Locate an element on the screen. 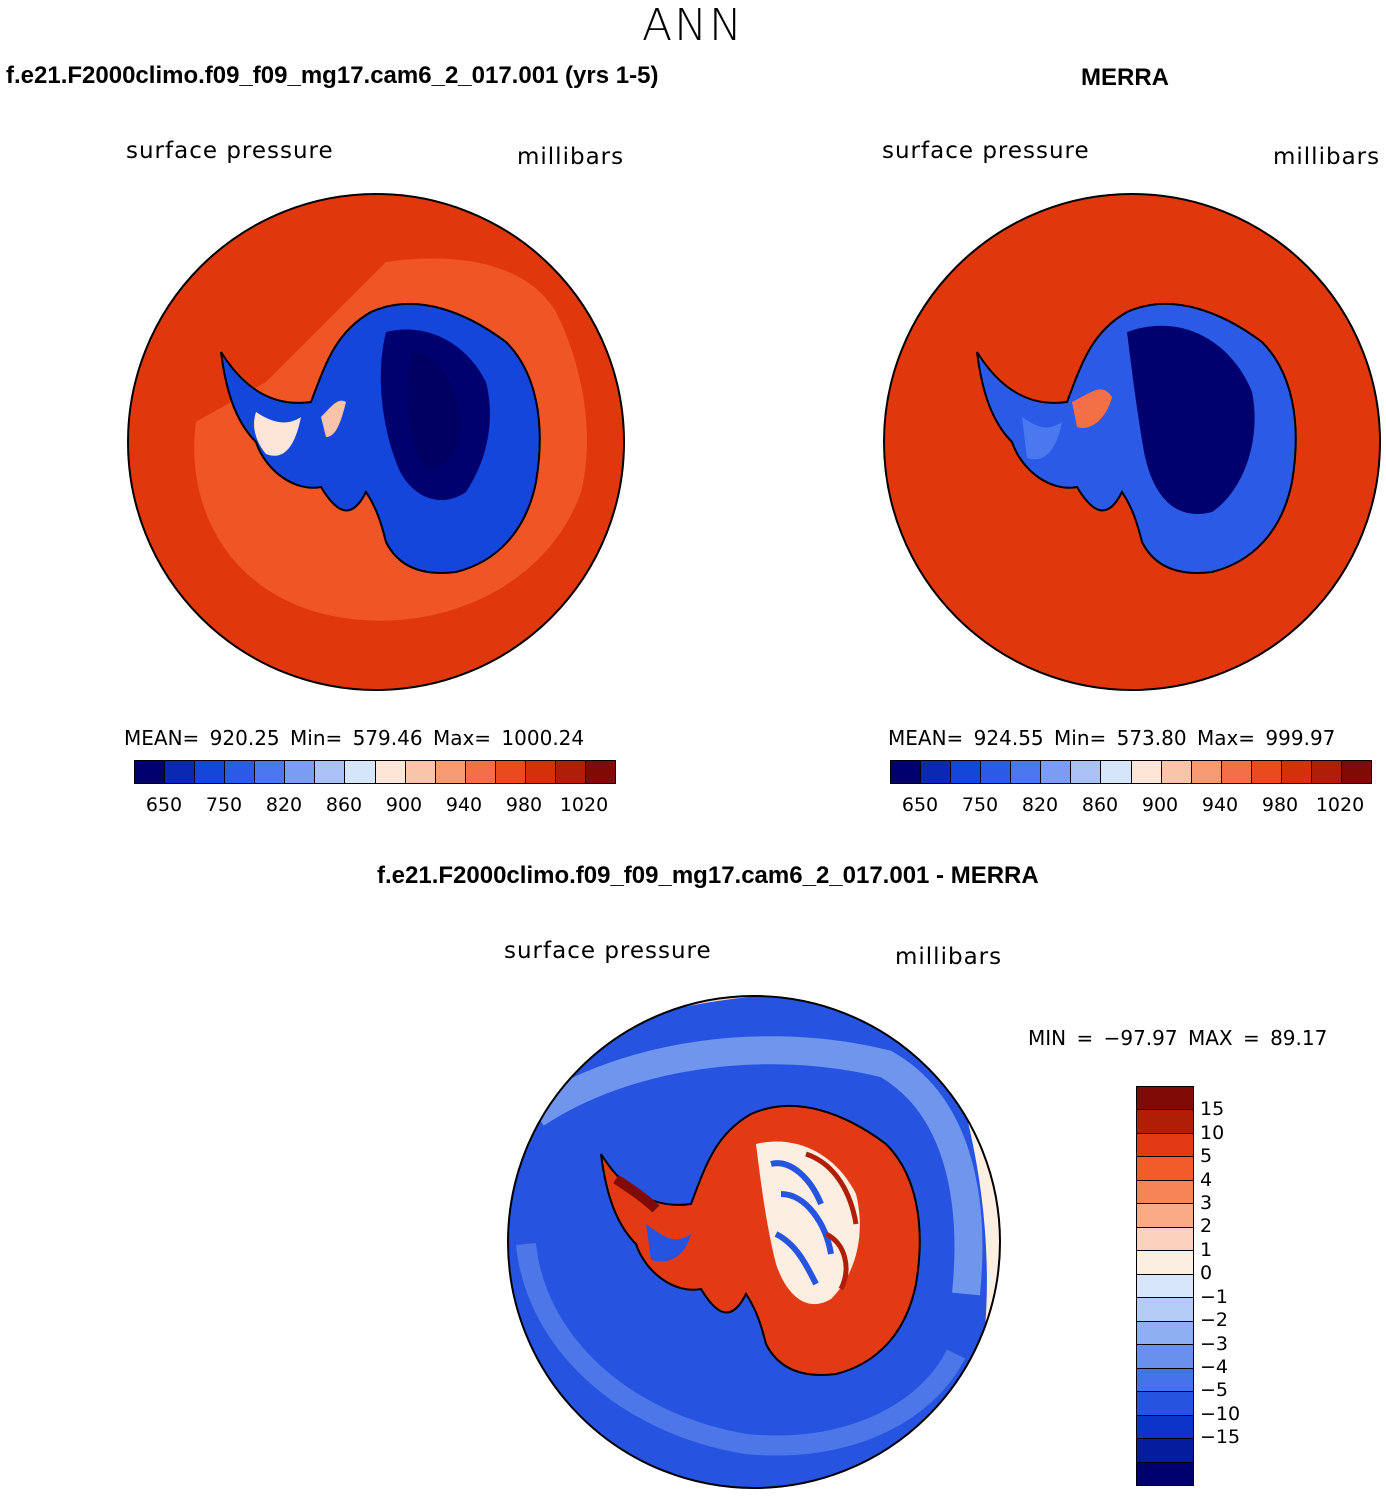 This screenshot has width=1386, height=1496. min-label: Min= is located at coordinates (316, 738).